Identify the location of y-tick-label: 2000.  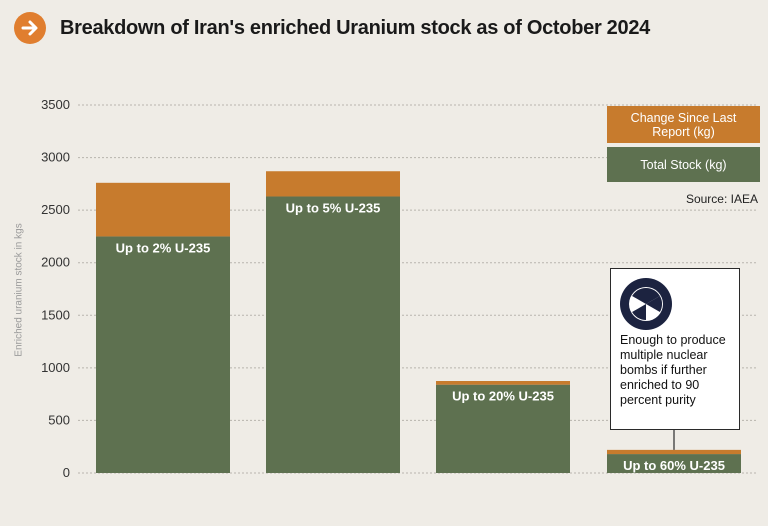
(55, 262).